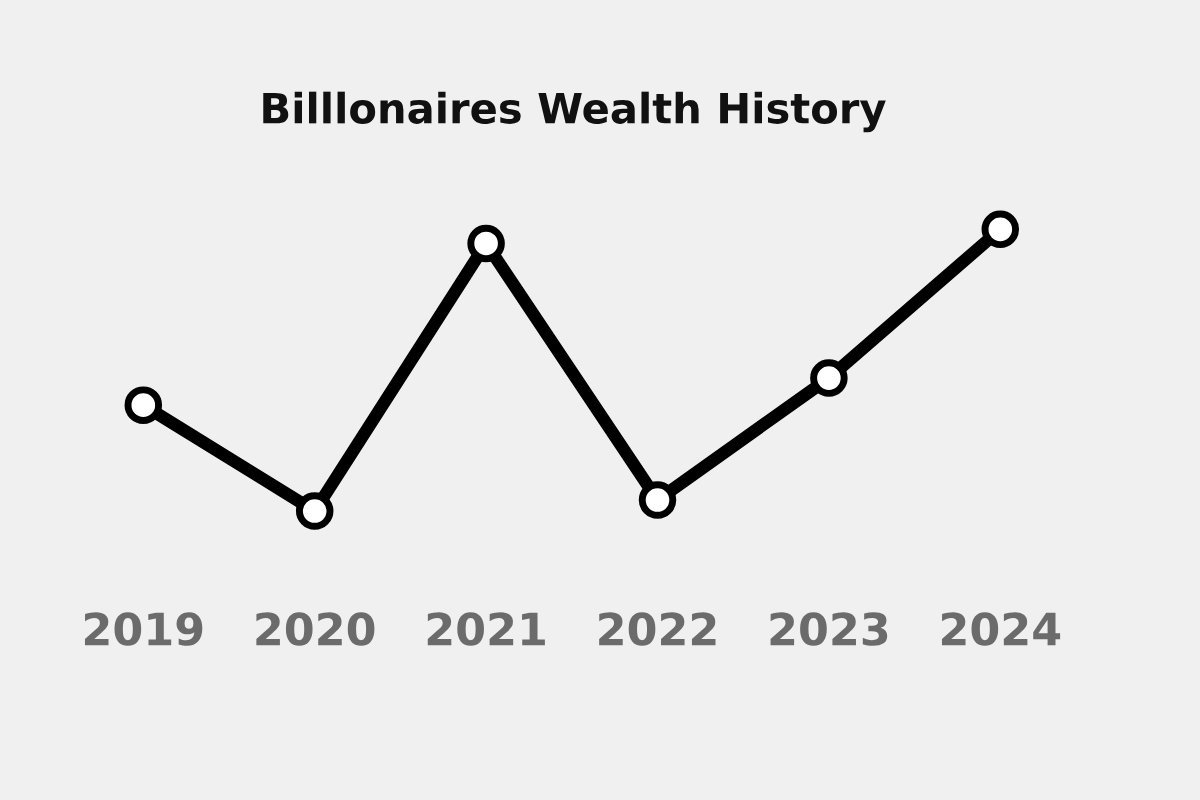  Describe the element at coordinates (829, 629) in the screenshot. I see `x-tick-label: 2023` at that location.